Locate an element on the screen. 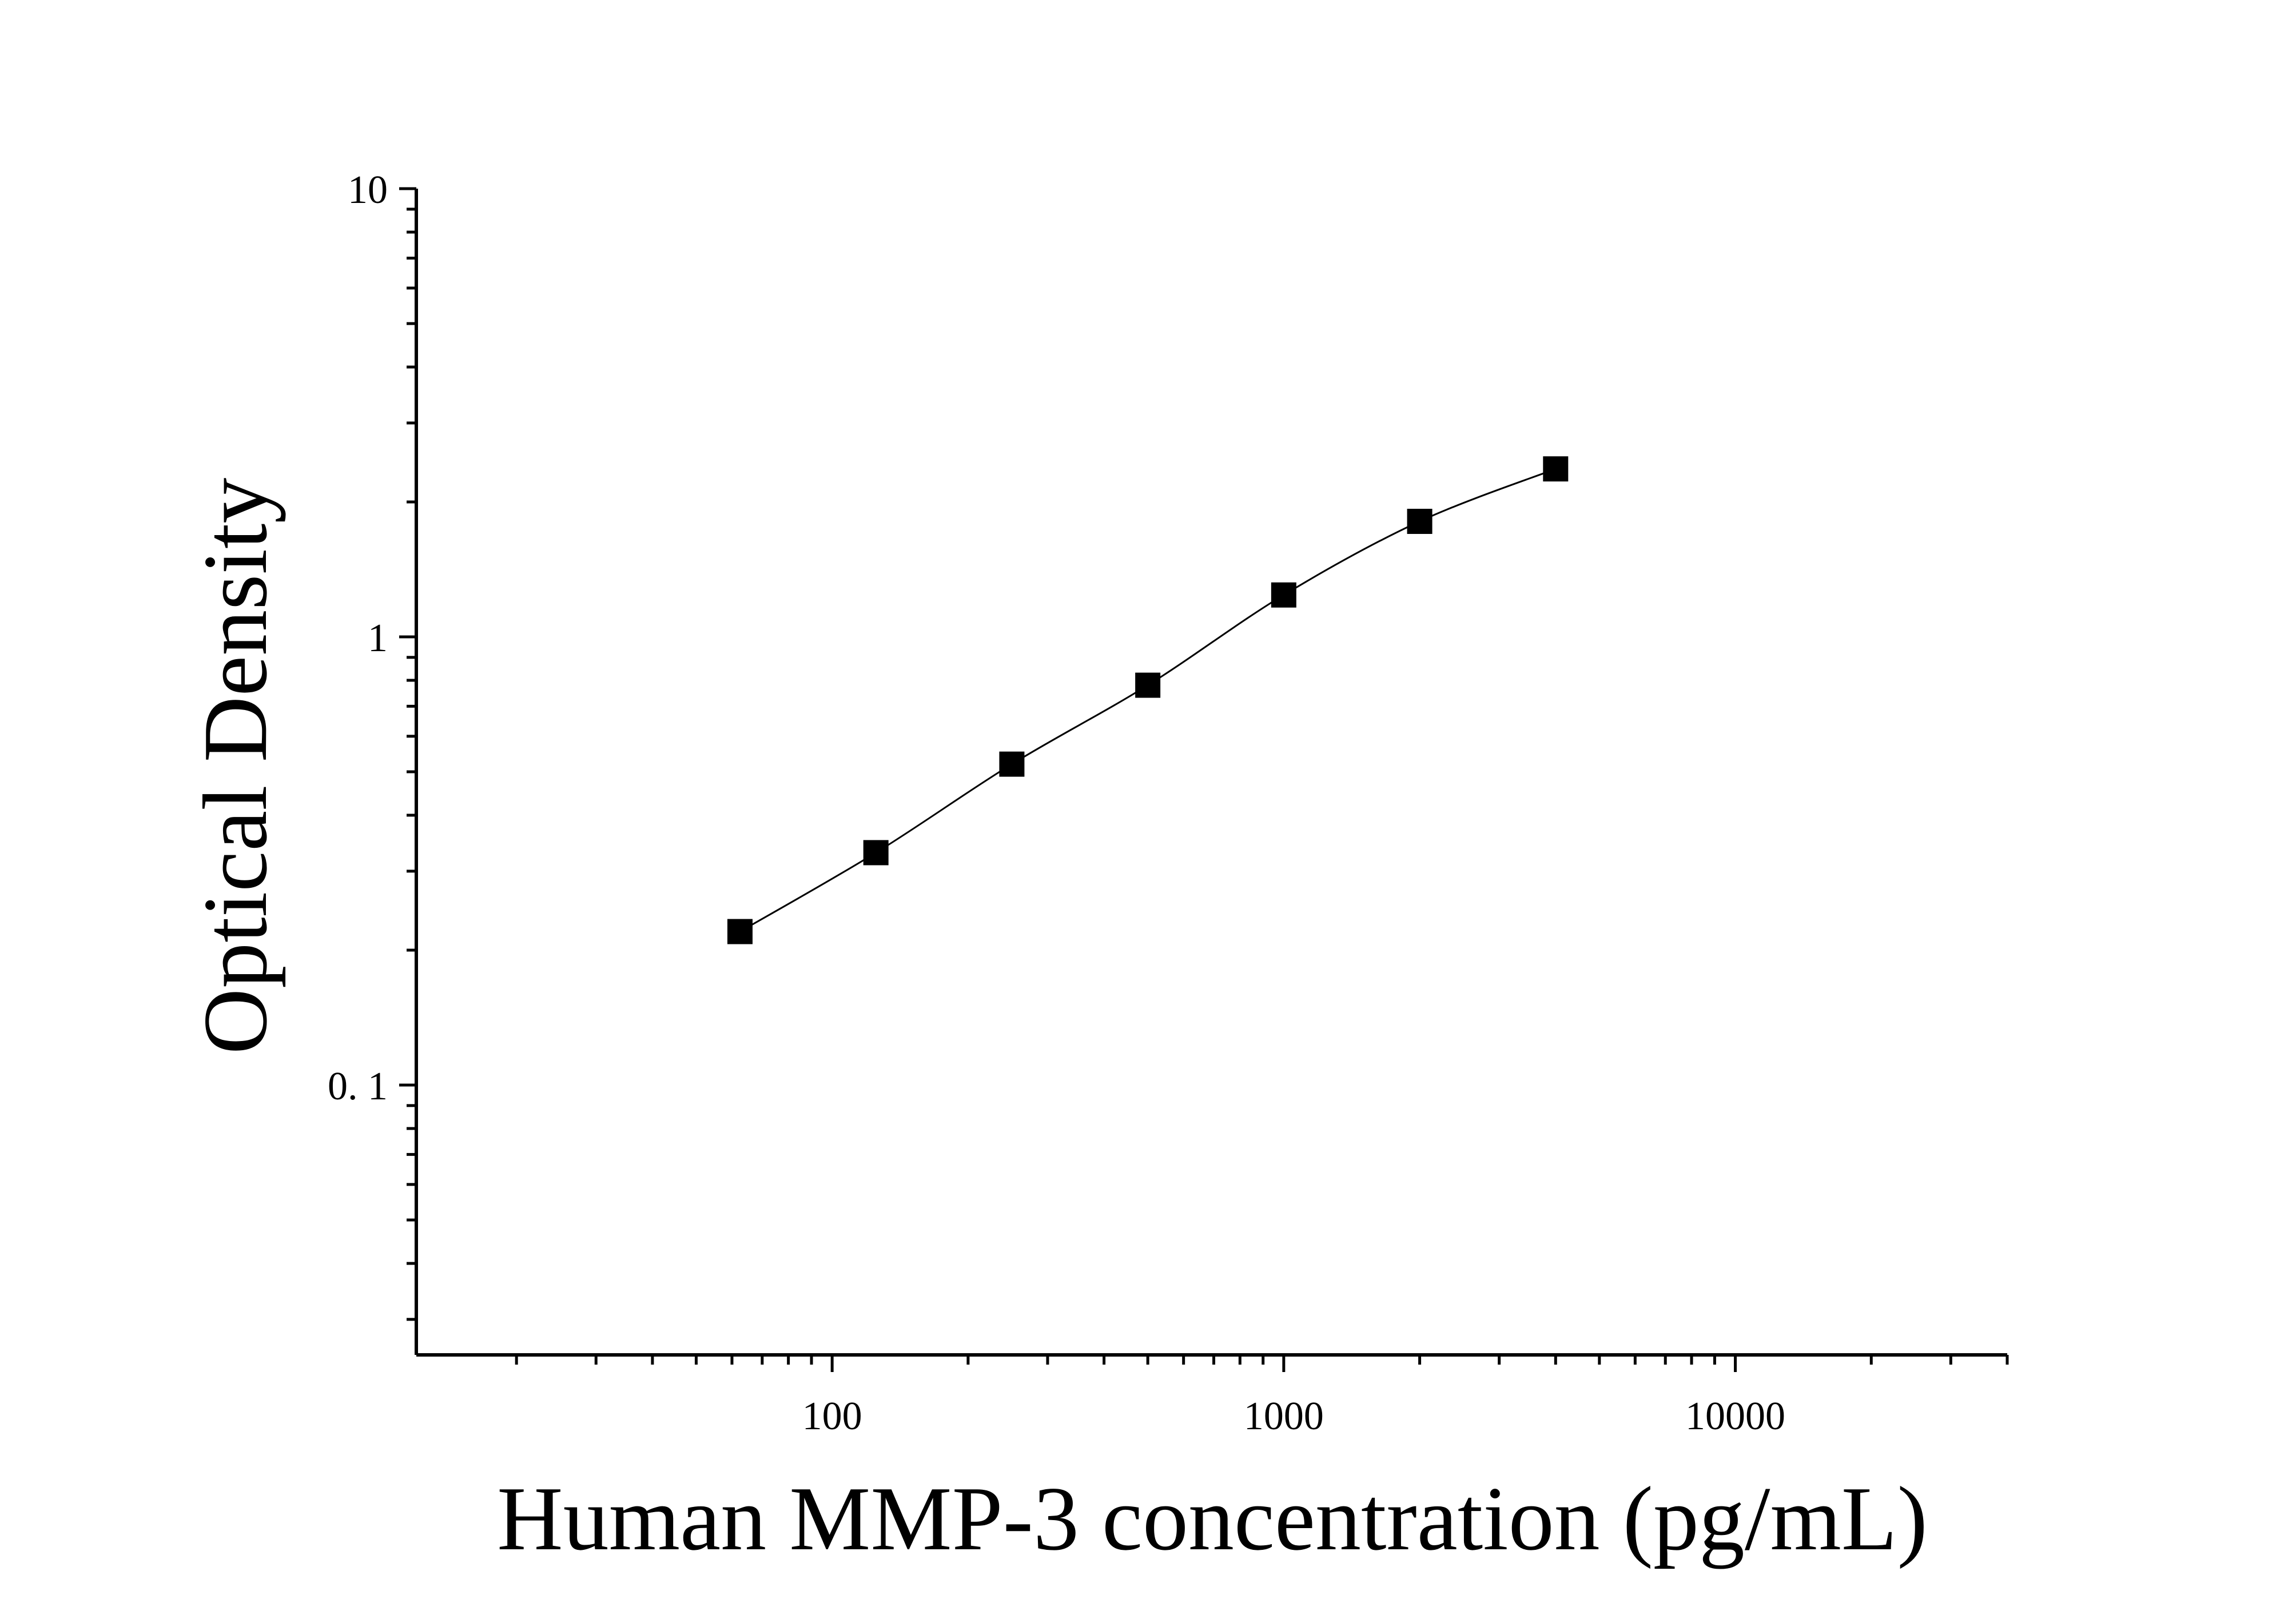  fit-curve-layer is located at coordinates (1147, 700).